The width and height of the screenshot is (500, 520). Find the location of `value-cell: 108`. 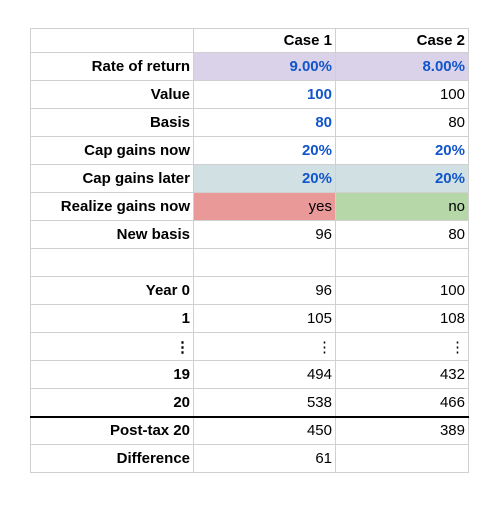

value-cell: 108 is located at coordinates (402, 318).